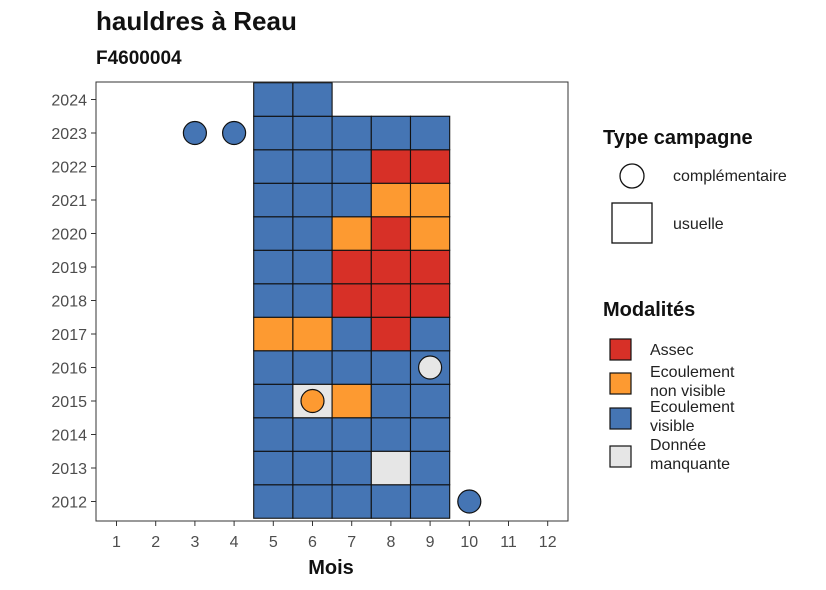  What do you see at coordinates (690, 464) in the screenshot?
I see `legend-label-line: manquante` at bounding box center [690, 464].